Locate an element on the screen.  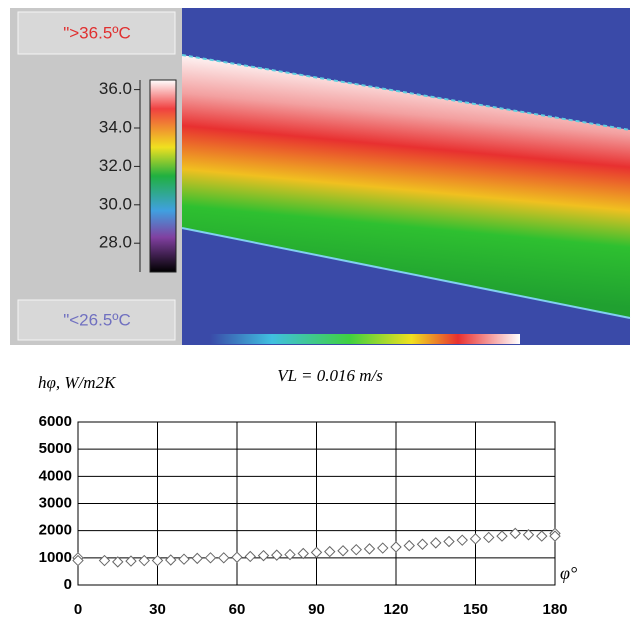
scale-tick-label: 34.0 is located at coordinates (115, 126).